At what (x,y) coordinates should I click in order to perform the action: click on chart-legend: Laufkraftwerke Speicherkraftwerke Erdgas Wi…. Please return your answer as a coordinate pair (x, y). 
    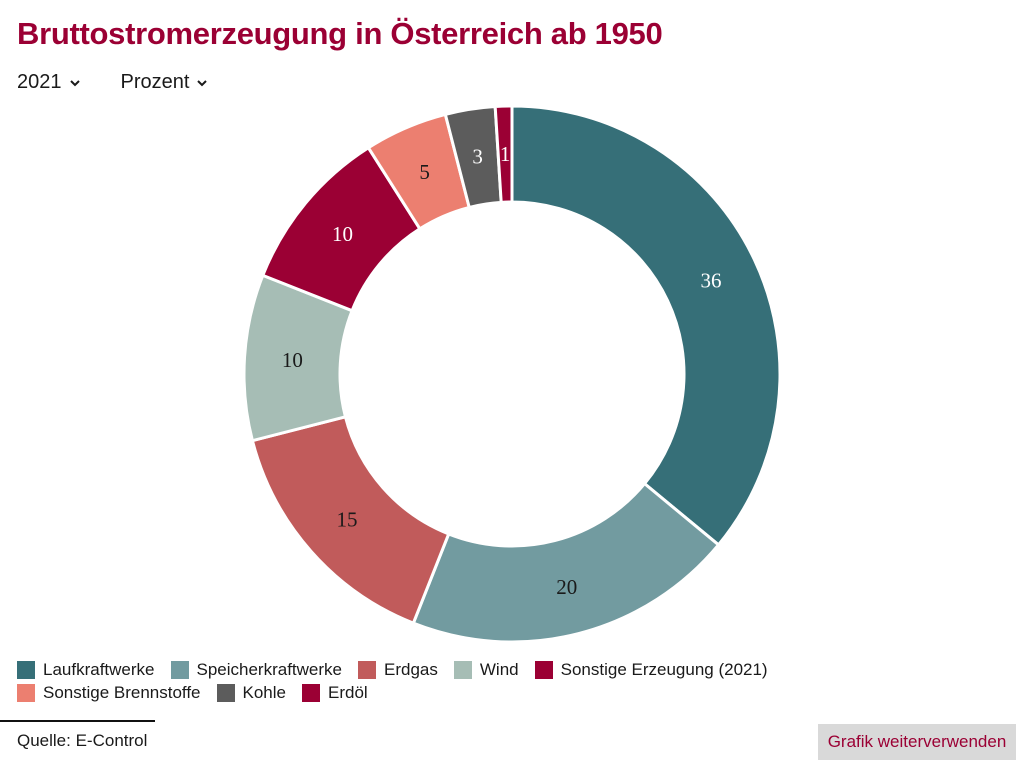
    Looking at the image, I should click on (427, 681).